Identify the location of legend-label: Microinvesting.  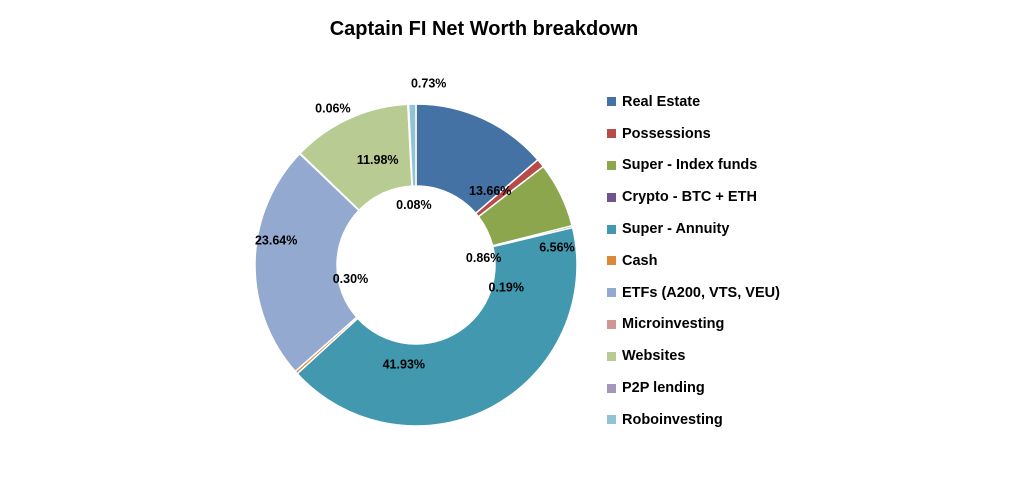
(673, 324).